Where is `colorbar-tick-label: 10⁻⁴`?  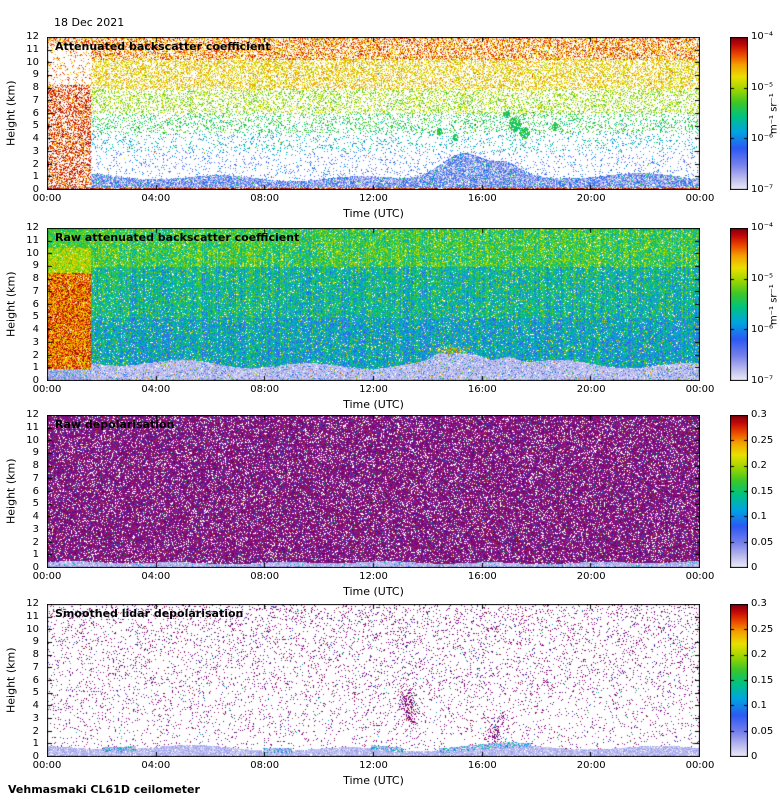 colorbar-tick-label: 10⁻⁴ is located at coordinates (762, 36).